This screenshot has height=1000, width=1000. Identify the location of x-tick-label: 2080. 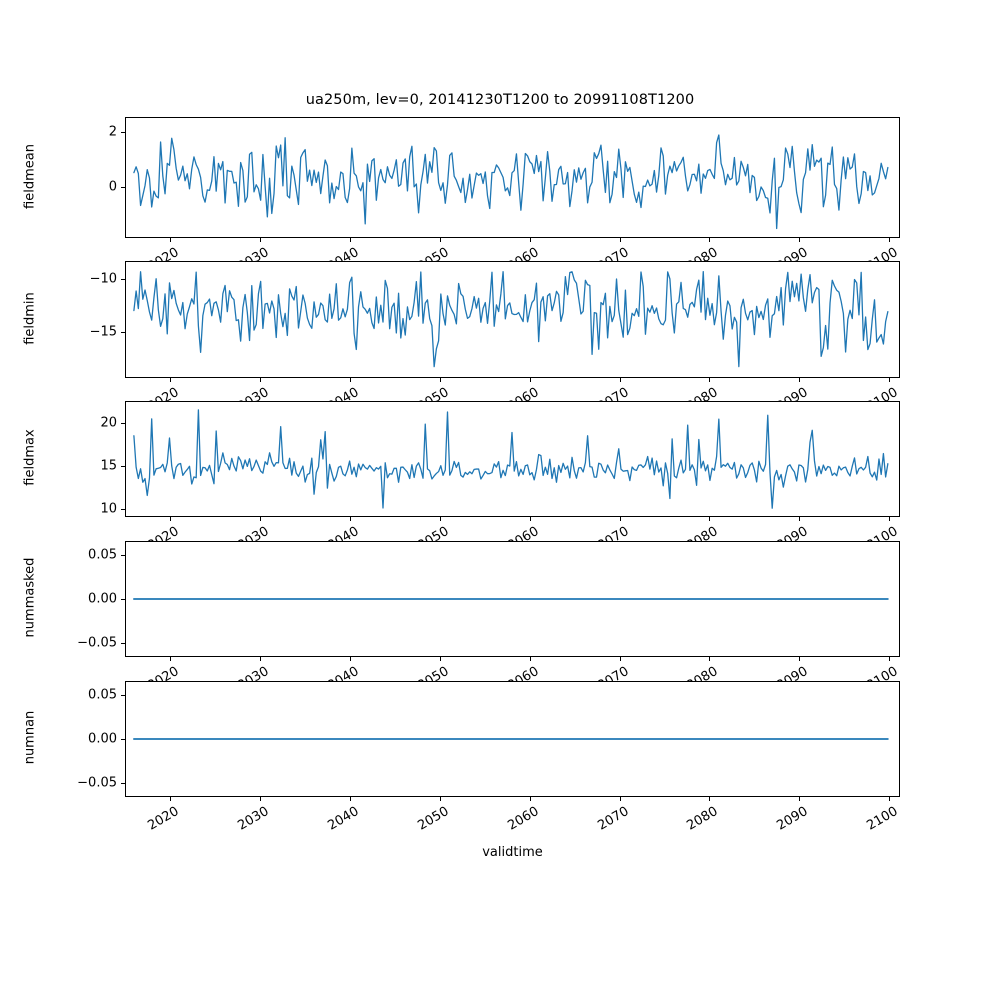
(702, 819).